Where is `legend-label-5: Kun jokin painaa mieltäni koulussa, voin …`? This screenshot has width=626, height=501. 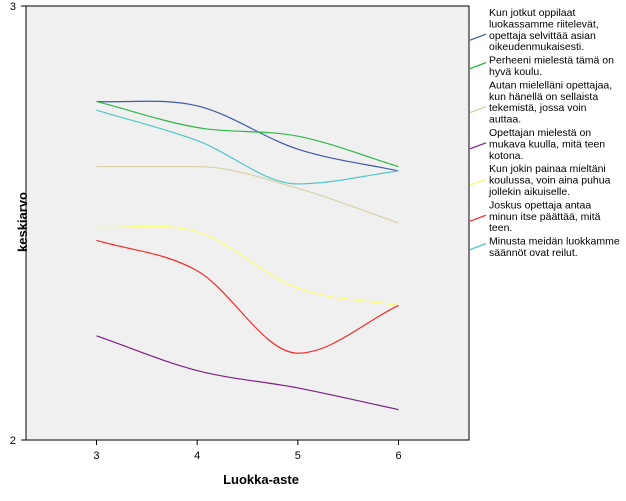
legend-label-5: Kun jokin painaa mieltäni koulussa, voin … is located at coordinates (549, 180).